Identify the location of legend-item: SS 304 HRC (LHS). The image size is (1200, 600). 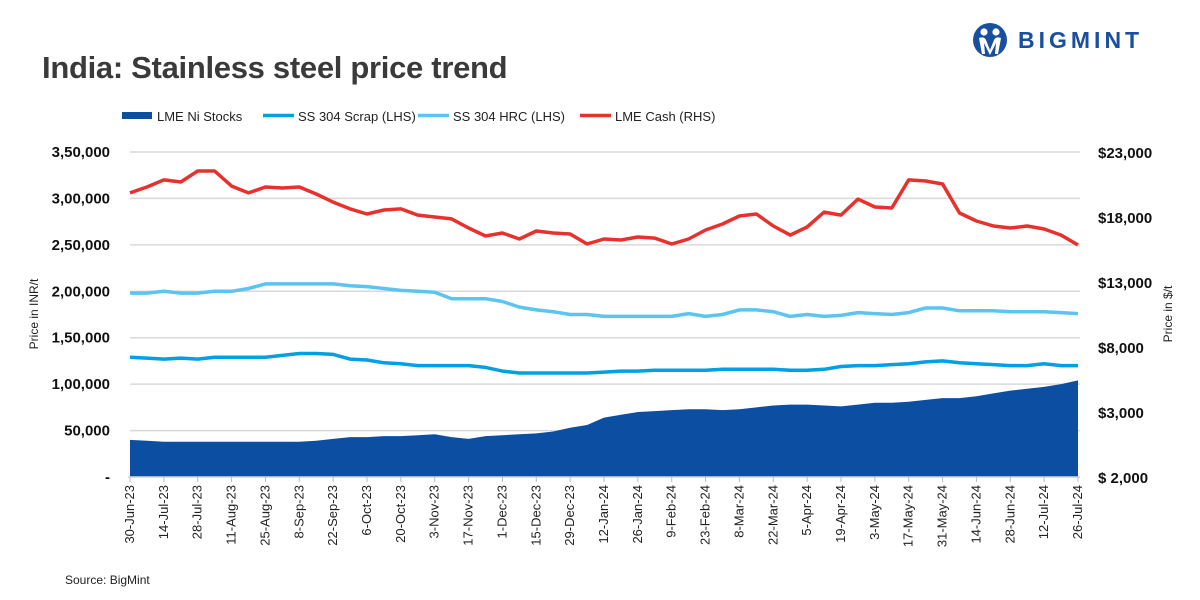
(491, 116).